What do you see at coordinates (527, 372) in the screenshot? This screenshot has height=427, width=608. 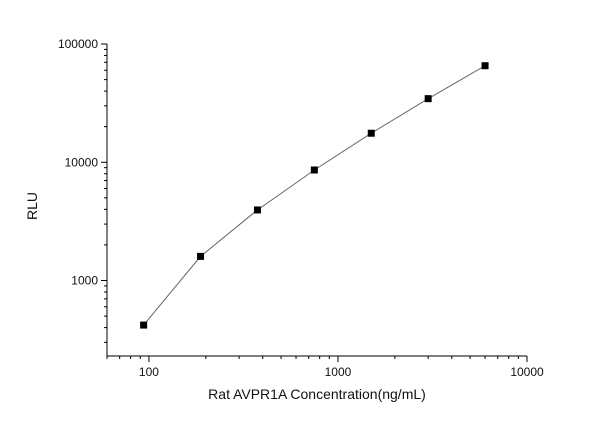 I see `x-tick-label: 10000` at bounding box center [527, 372].